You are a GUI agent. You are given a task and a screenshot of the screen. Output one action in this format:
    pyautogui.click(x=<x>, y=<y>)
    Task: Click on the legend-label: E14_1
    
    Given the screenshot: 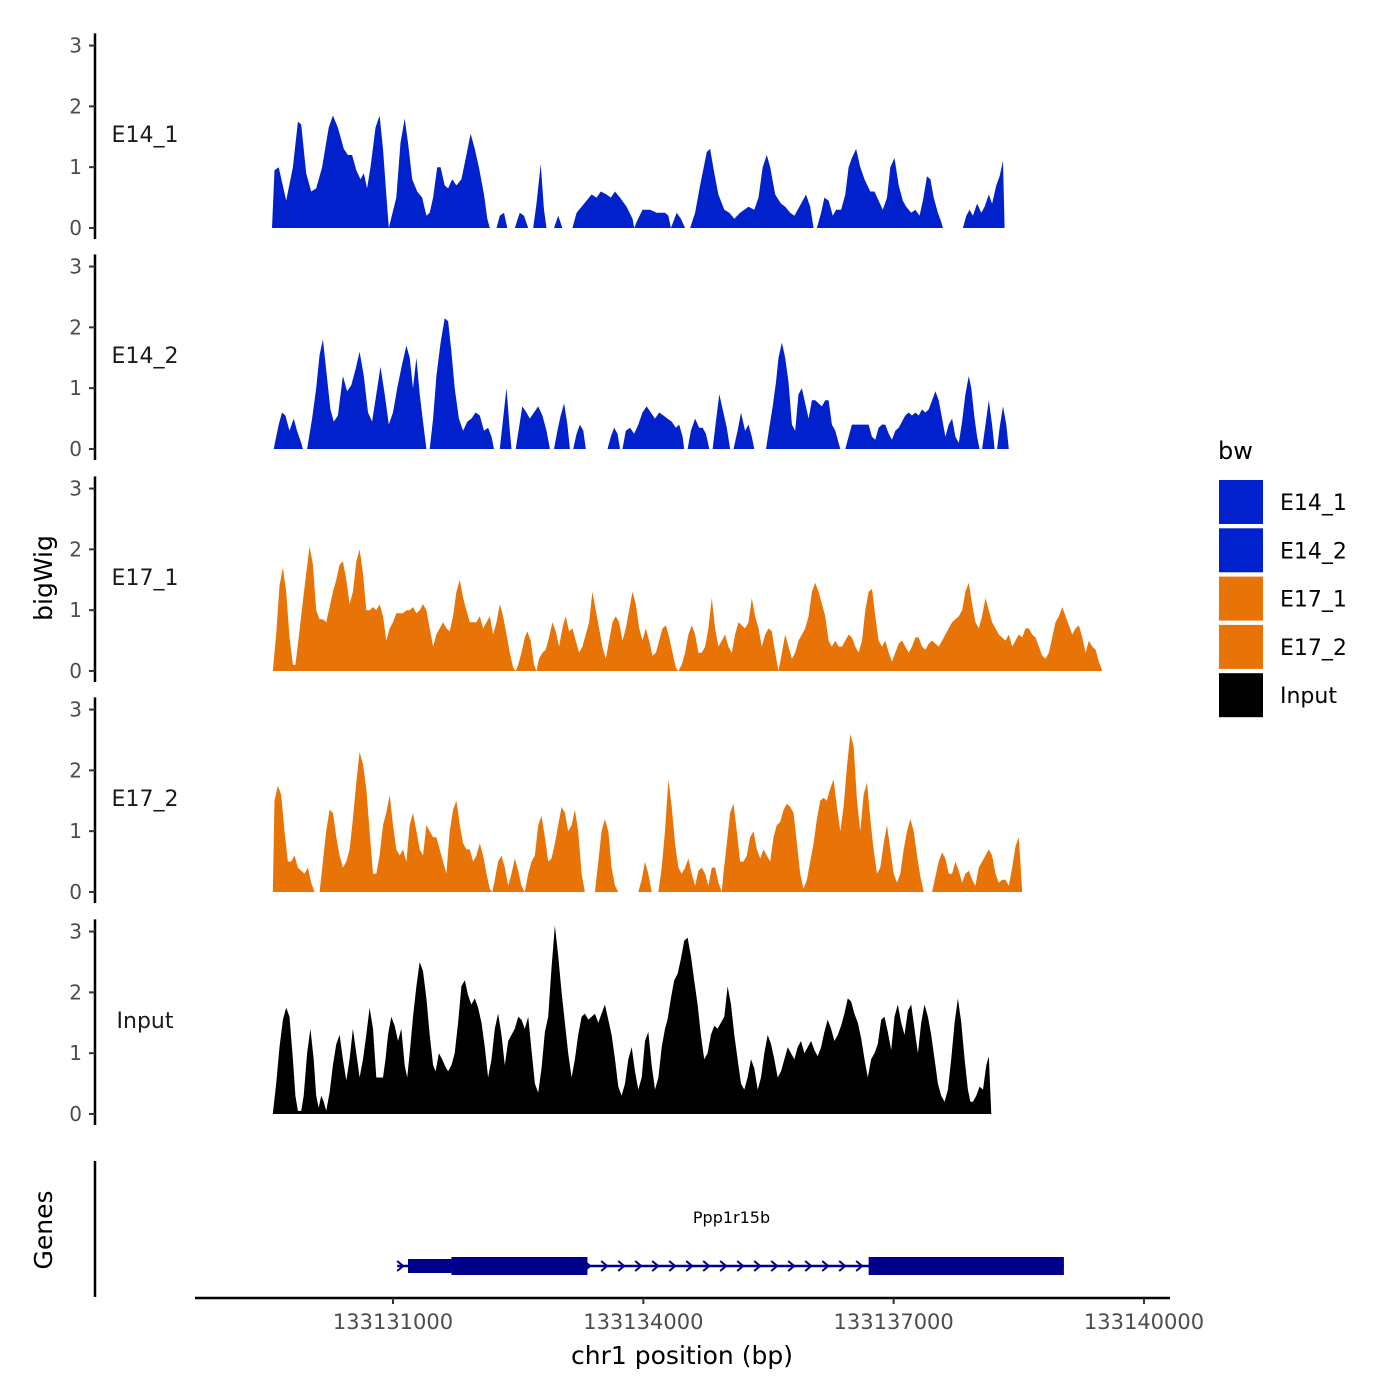 What is the action you would take?
    pyautogui.click(x=1313, y=503)
    